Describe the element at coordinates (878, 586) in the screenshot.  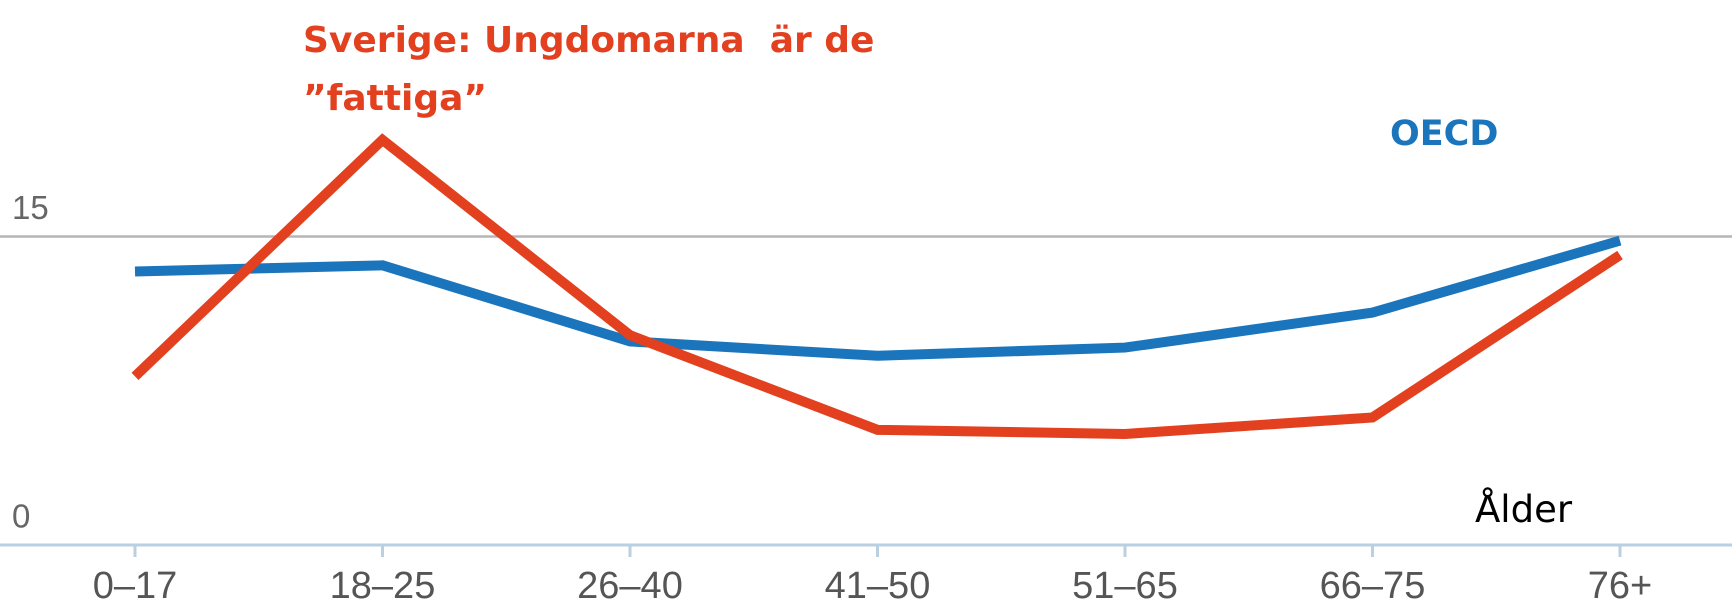
I see `x-tick-label: 41–50` at that location.